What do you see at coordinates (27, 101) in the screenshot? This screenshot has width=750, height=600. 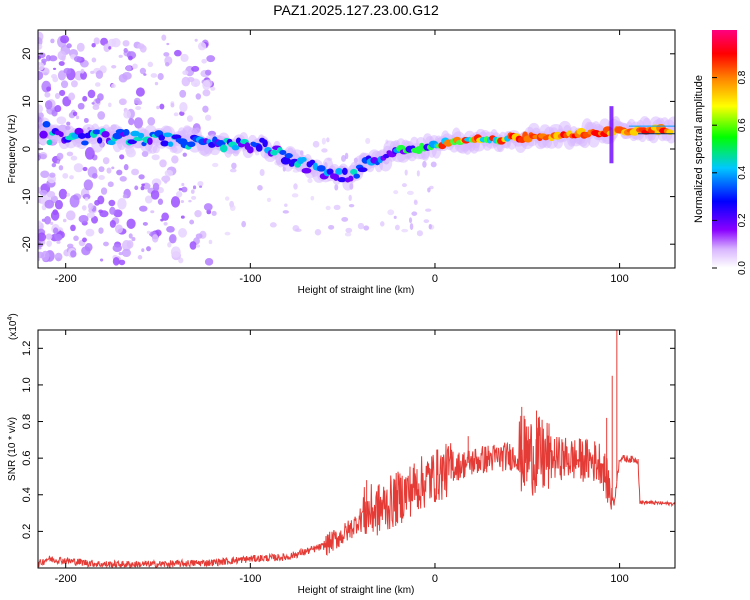 I see `y-tick-label: 10` at bounding box center [27, 101].